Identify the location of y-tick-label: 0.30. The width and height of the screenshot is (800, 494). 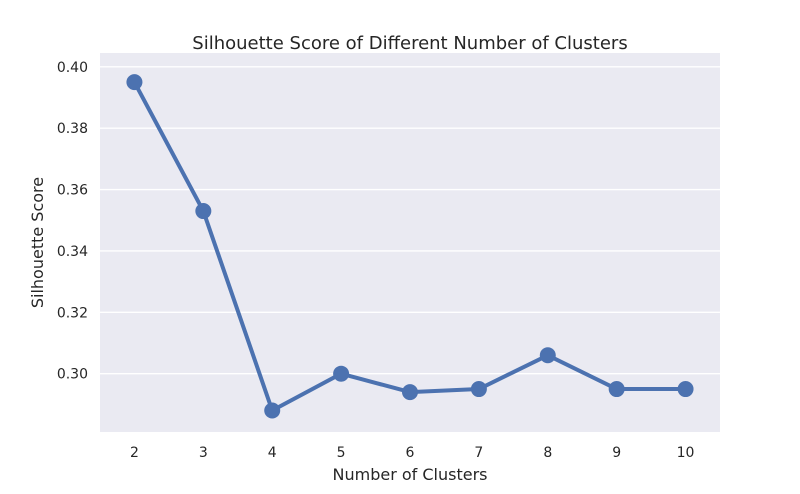
(72, 375).